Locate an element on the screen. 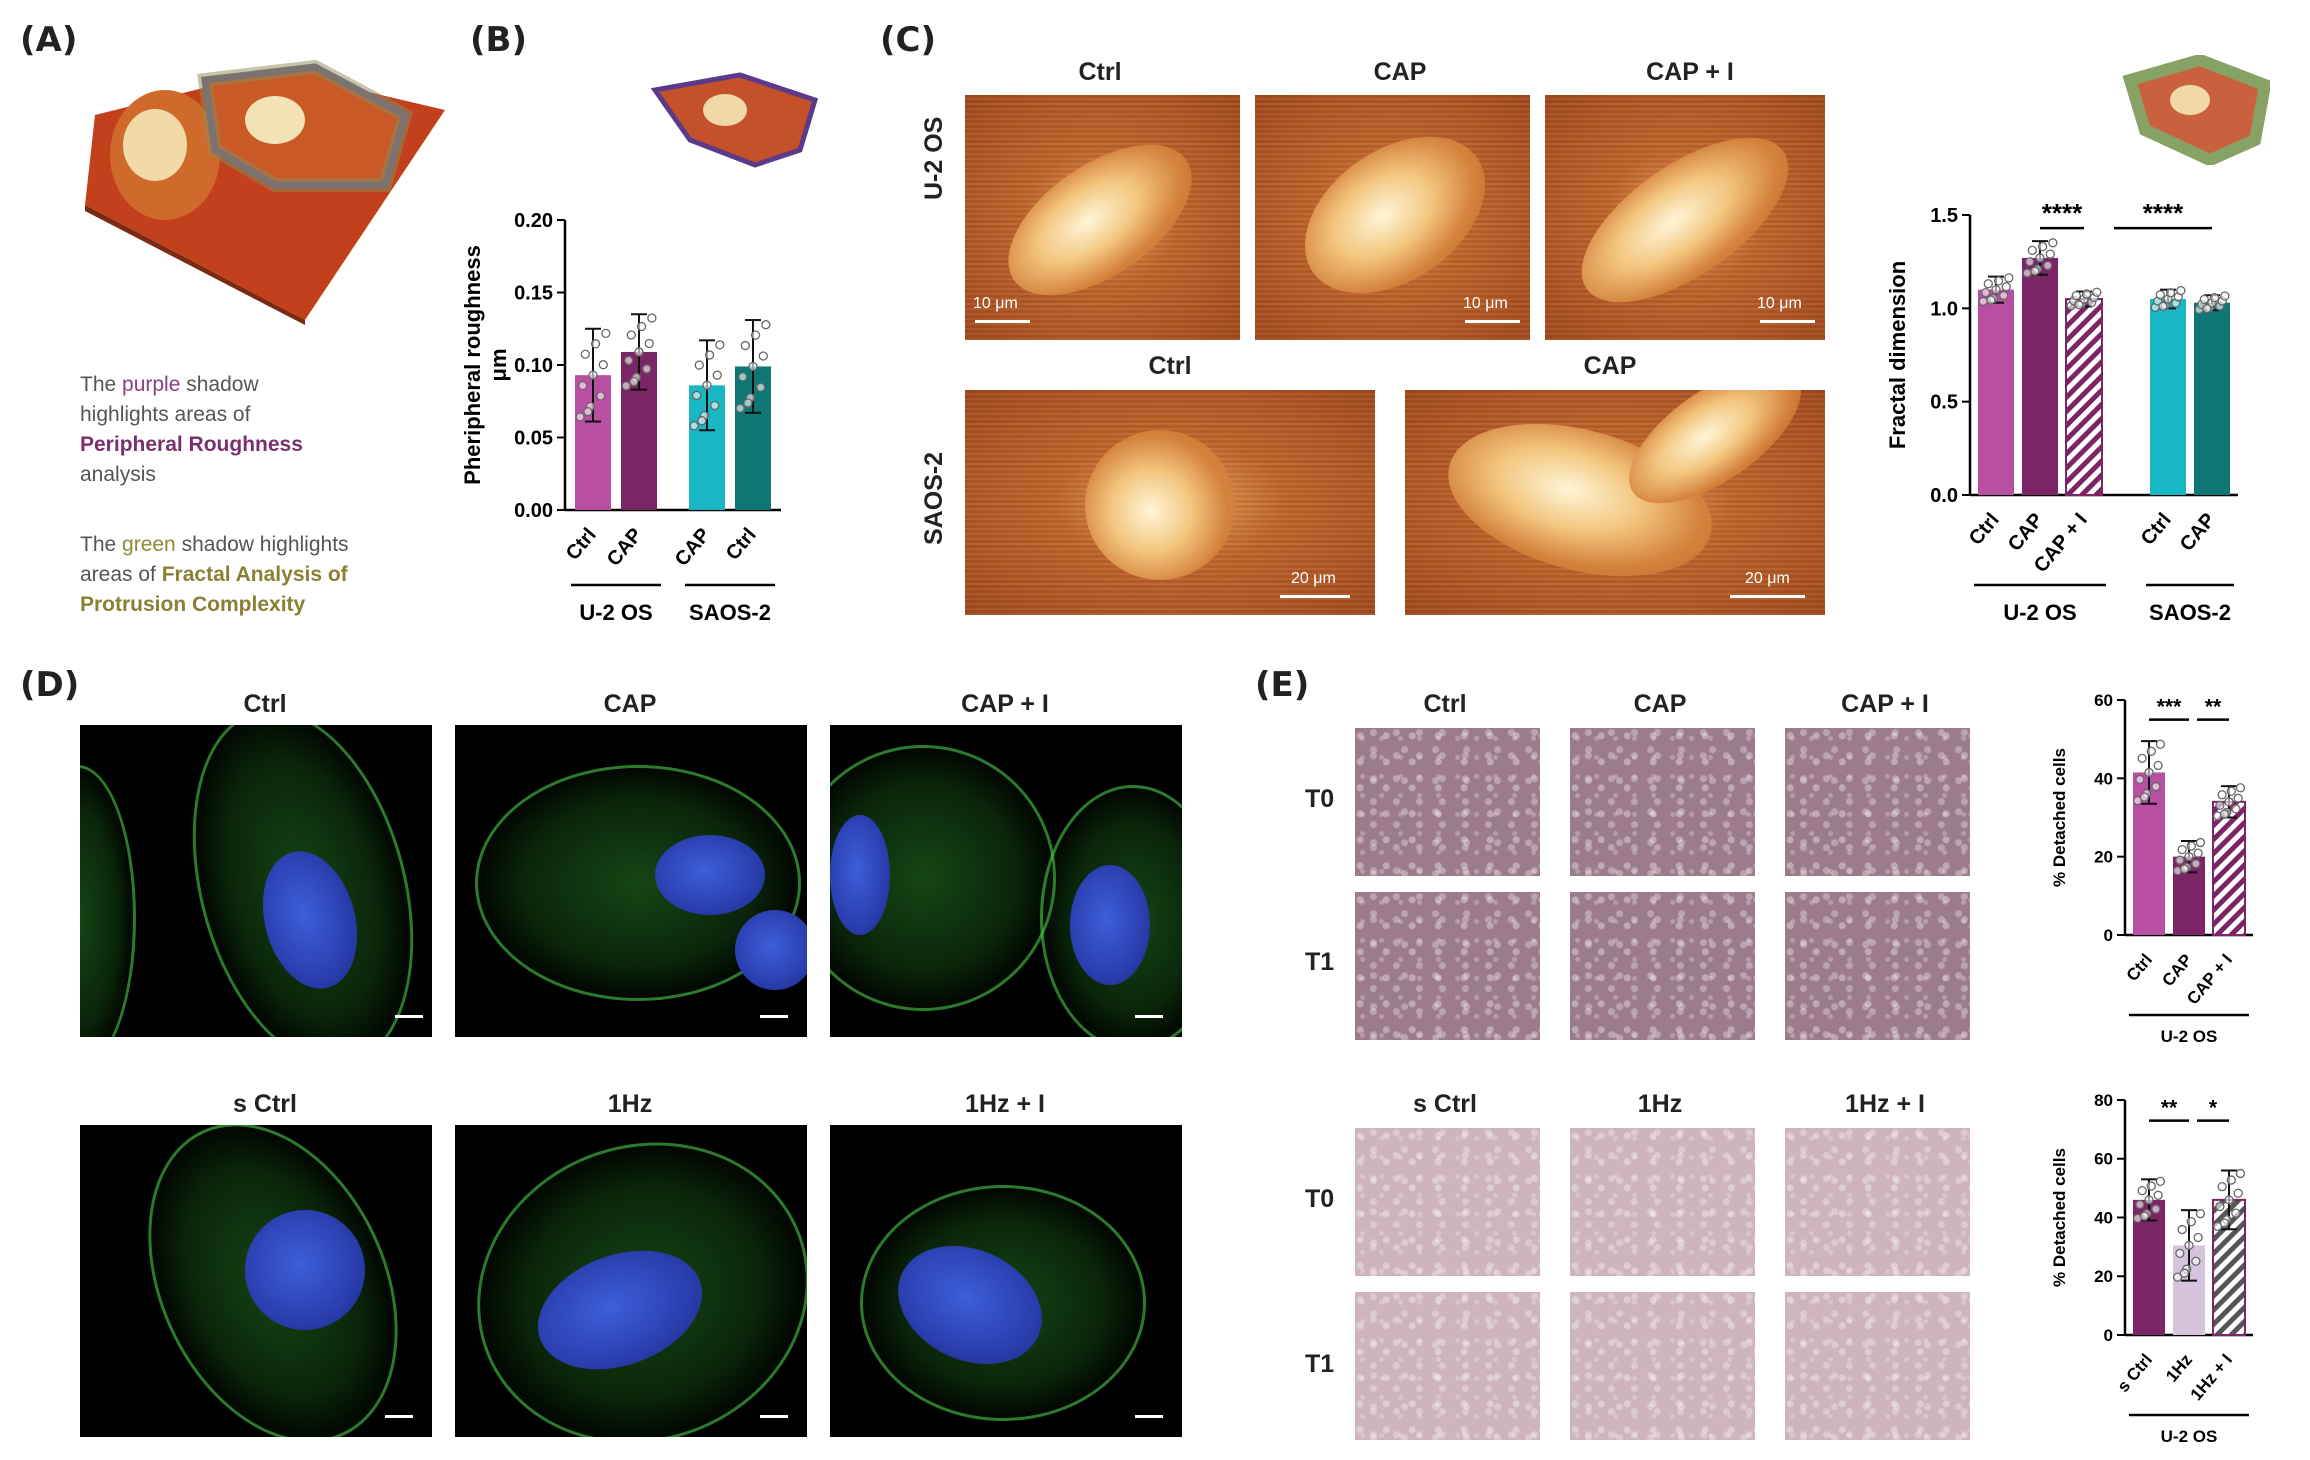 Image resolution: width=2310 pixels, height=1460 pixels. y-axis-label: Pheripheral roughness is located at coordinates (472, 365).